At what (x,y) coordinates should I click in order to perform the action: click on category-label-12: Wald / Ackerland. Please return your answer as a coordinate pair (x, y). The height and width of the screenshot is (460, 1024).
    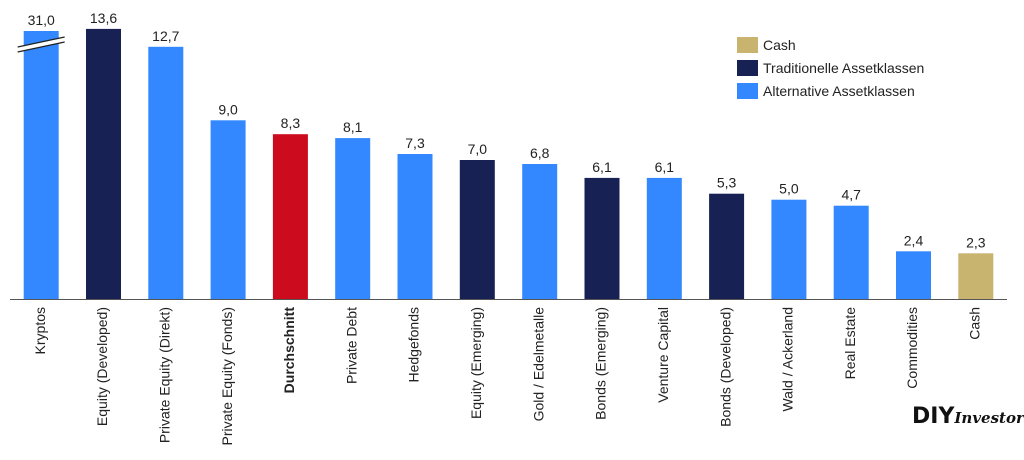
    Looking at the image, I should click on (788, 359).